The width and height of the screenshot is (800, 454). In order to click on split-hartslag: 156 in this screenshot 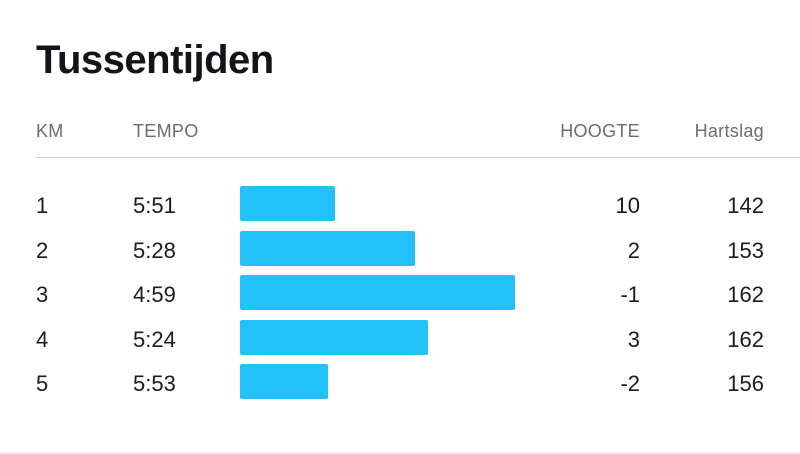, I will do `click(745, 383)`.